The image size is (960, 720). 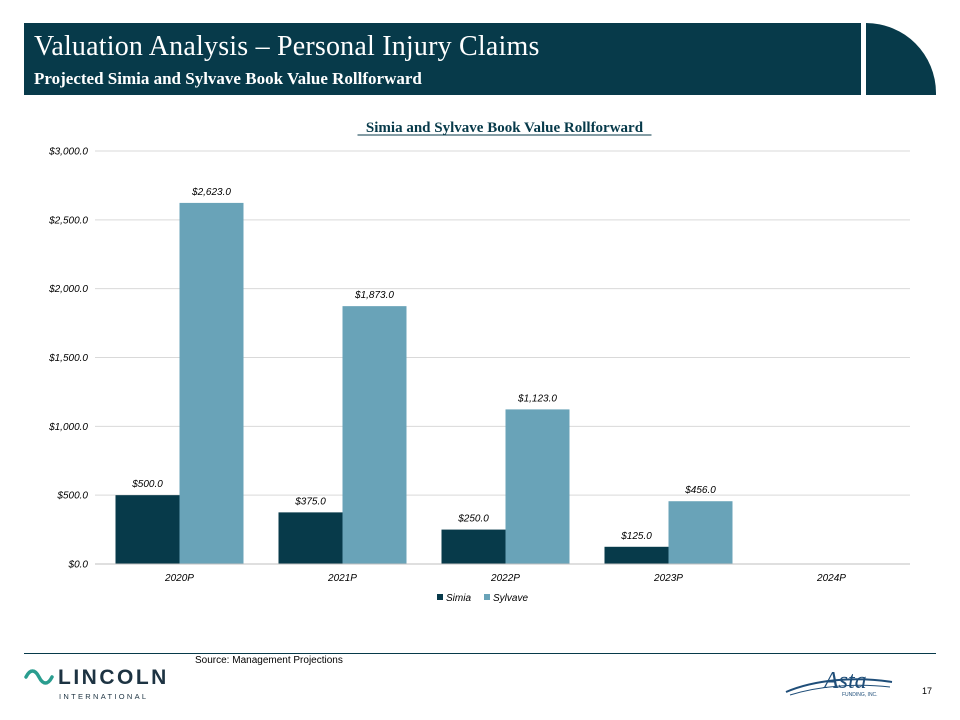 I want to click on source-note: Source: Management Projections, so click(x=269, y=660).